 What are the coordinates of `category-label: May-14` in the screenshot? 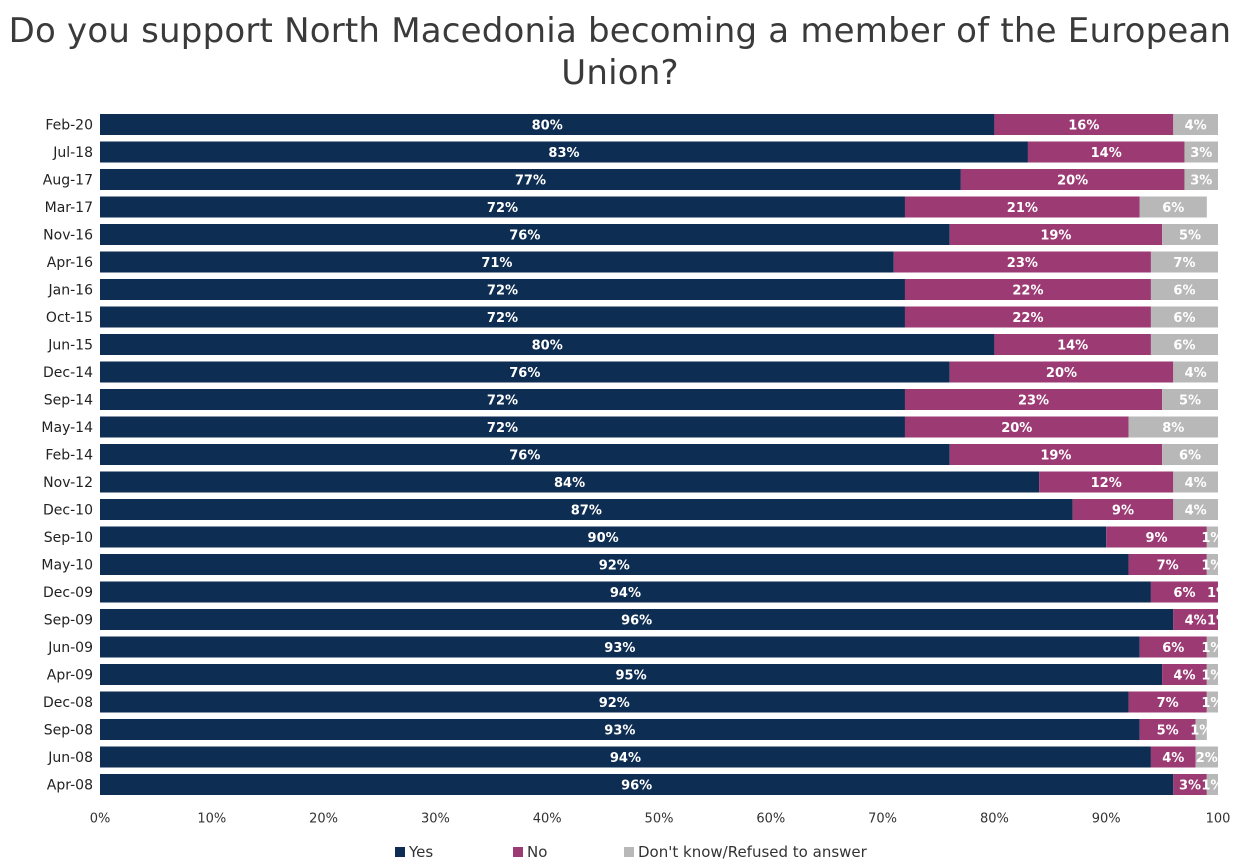 It's located at (67, 428).